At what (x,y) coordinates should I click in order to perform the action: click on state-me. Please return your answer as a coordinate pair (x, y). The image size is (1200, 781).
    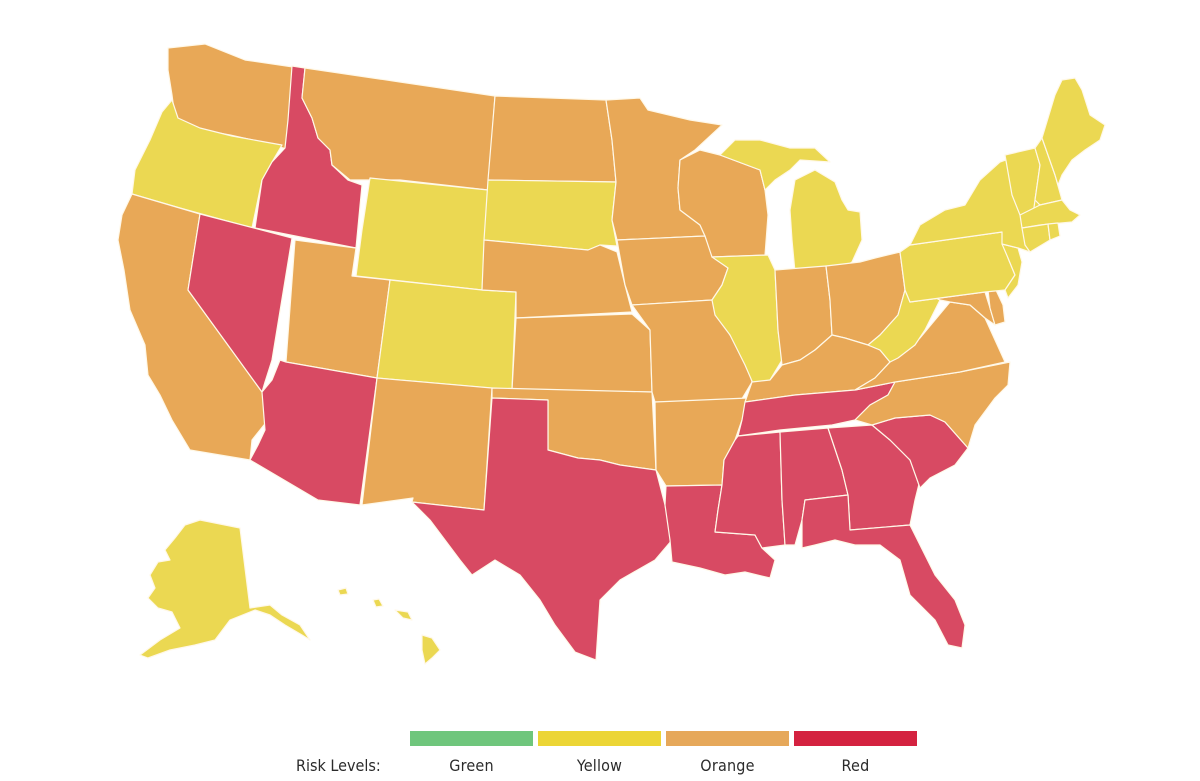
    Looking at the image, I should click on (1073, 131).